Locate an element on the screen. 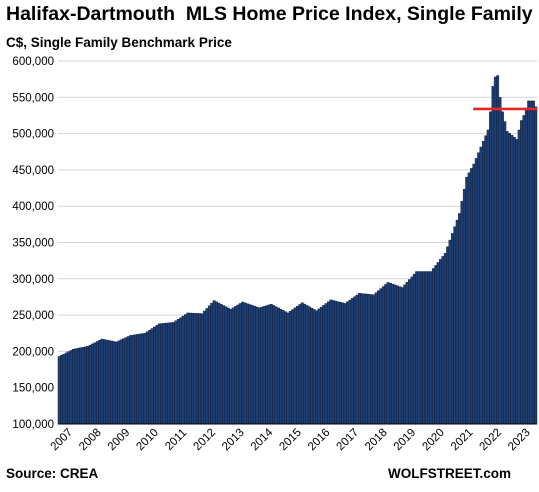 This screenshot has height=492, width=539. x-tick-label: 2023 is located at coordinates (519, 440).